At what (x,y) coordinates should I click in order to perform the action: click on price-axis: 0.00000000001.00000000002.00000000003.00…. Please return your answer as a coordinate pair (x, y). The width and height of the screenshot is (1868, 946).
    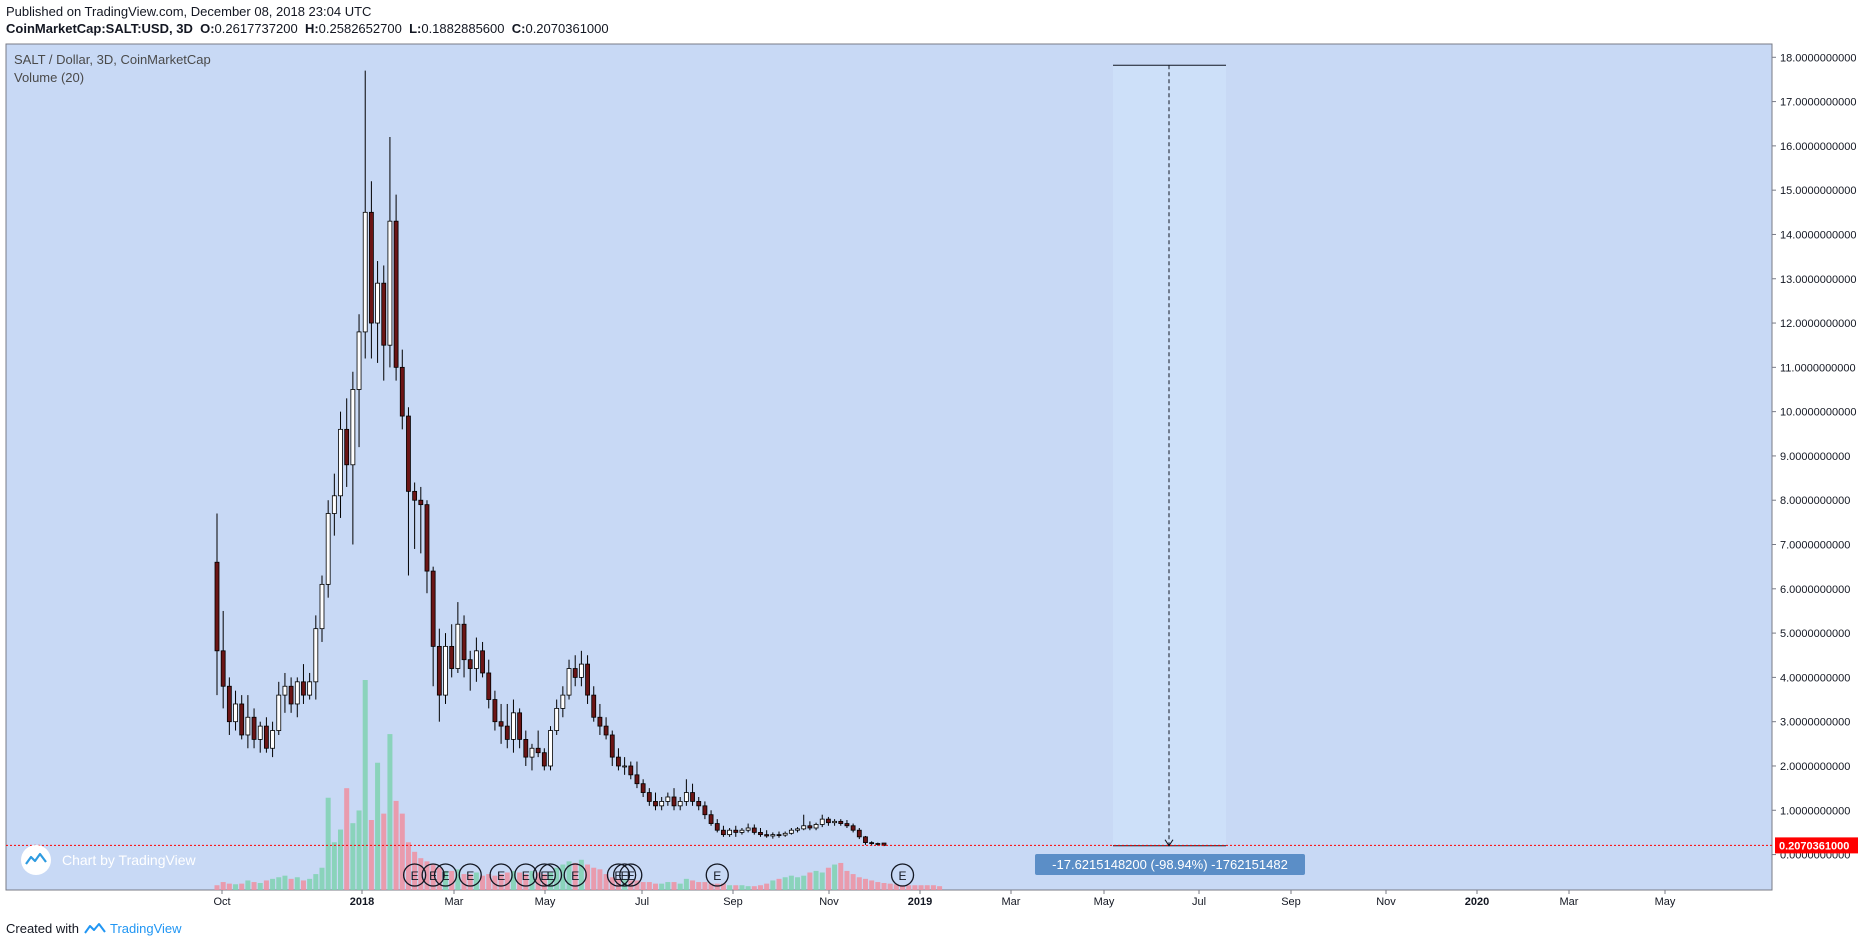
    Looking at the image, I should click on (1814, 457).